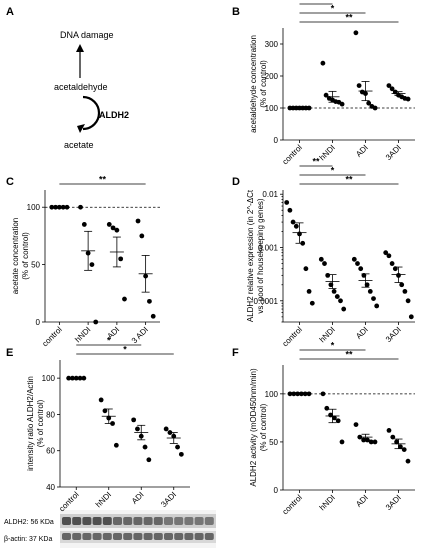 The image size is (430, 550). I want to click on enzyme-label: ALDH2, so click(114, 115).